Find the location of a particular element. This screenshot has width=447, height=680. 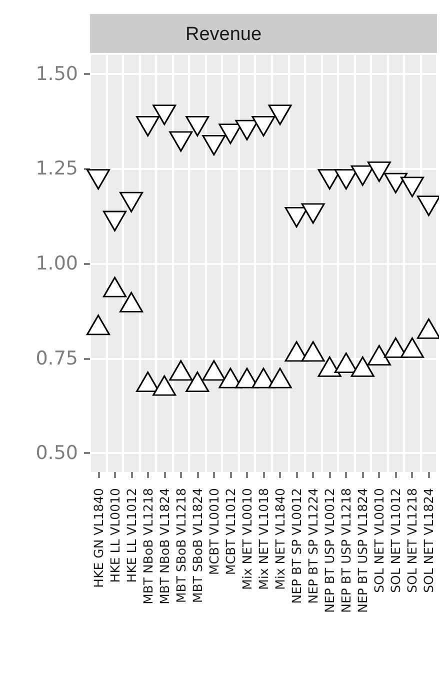

x-tick-label: MBT SBoB VL1824 is located at coordinates (197, 546).